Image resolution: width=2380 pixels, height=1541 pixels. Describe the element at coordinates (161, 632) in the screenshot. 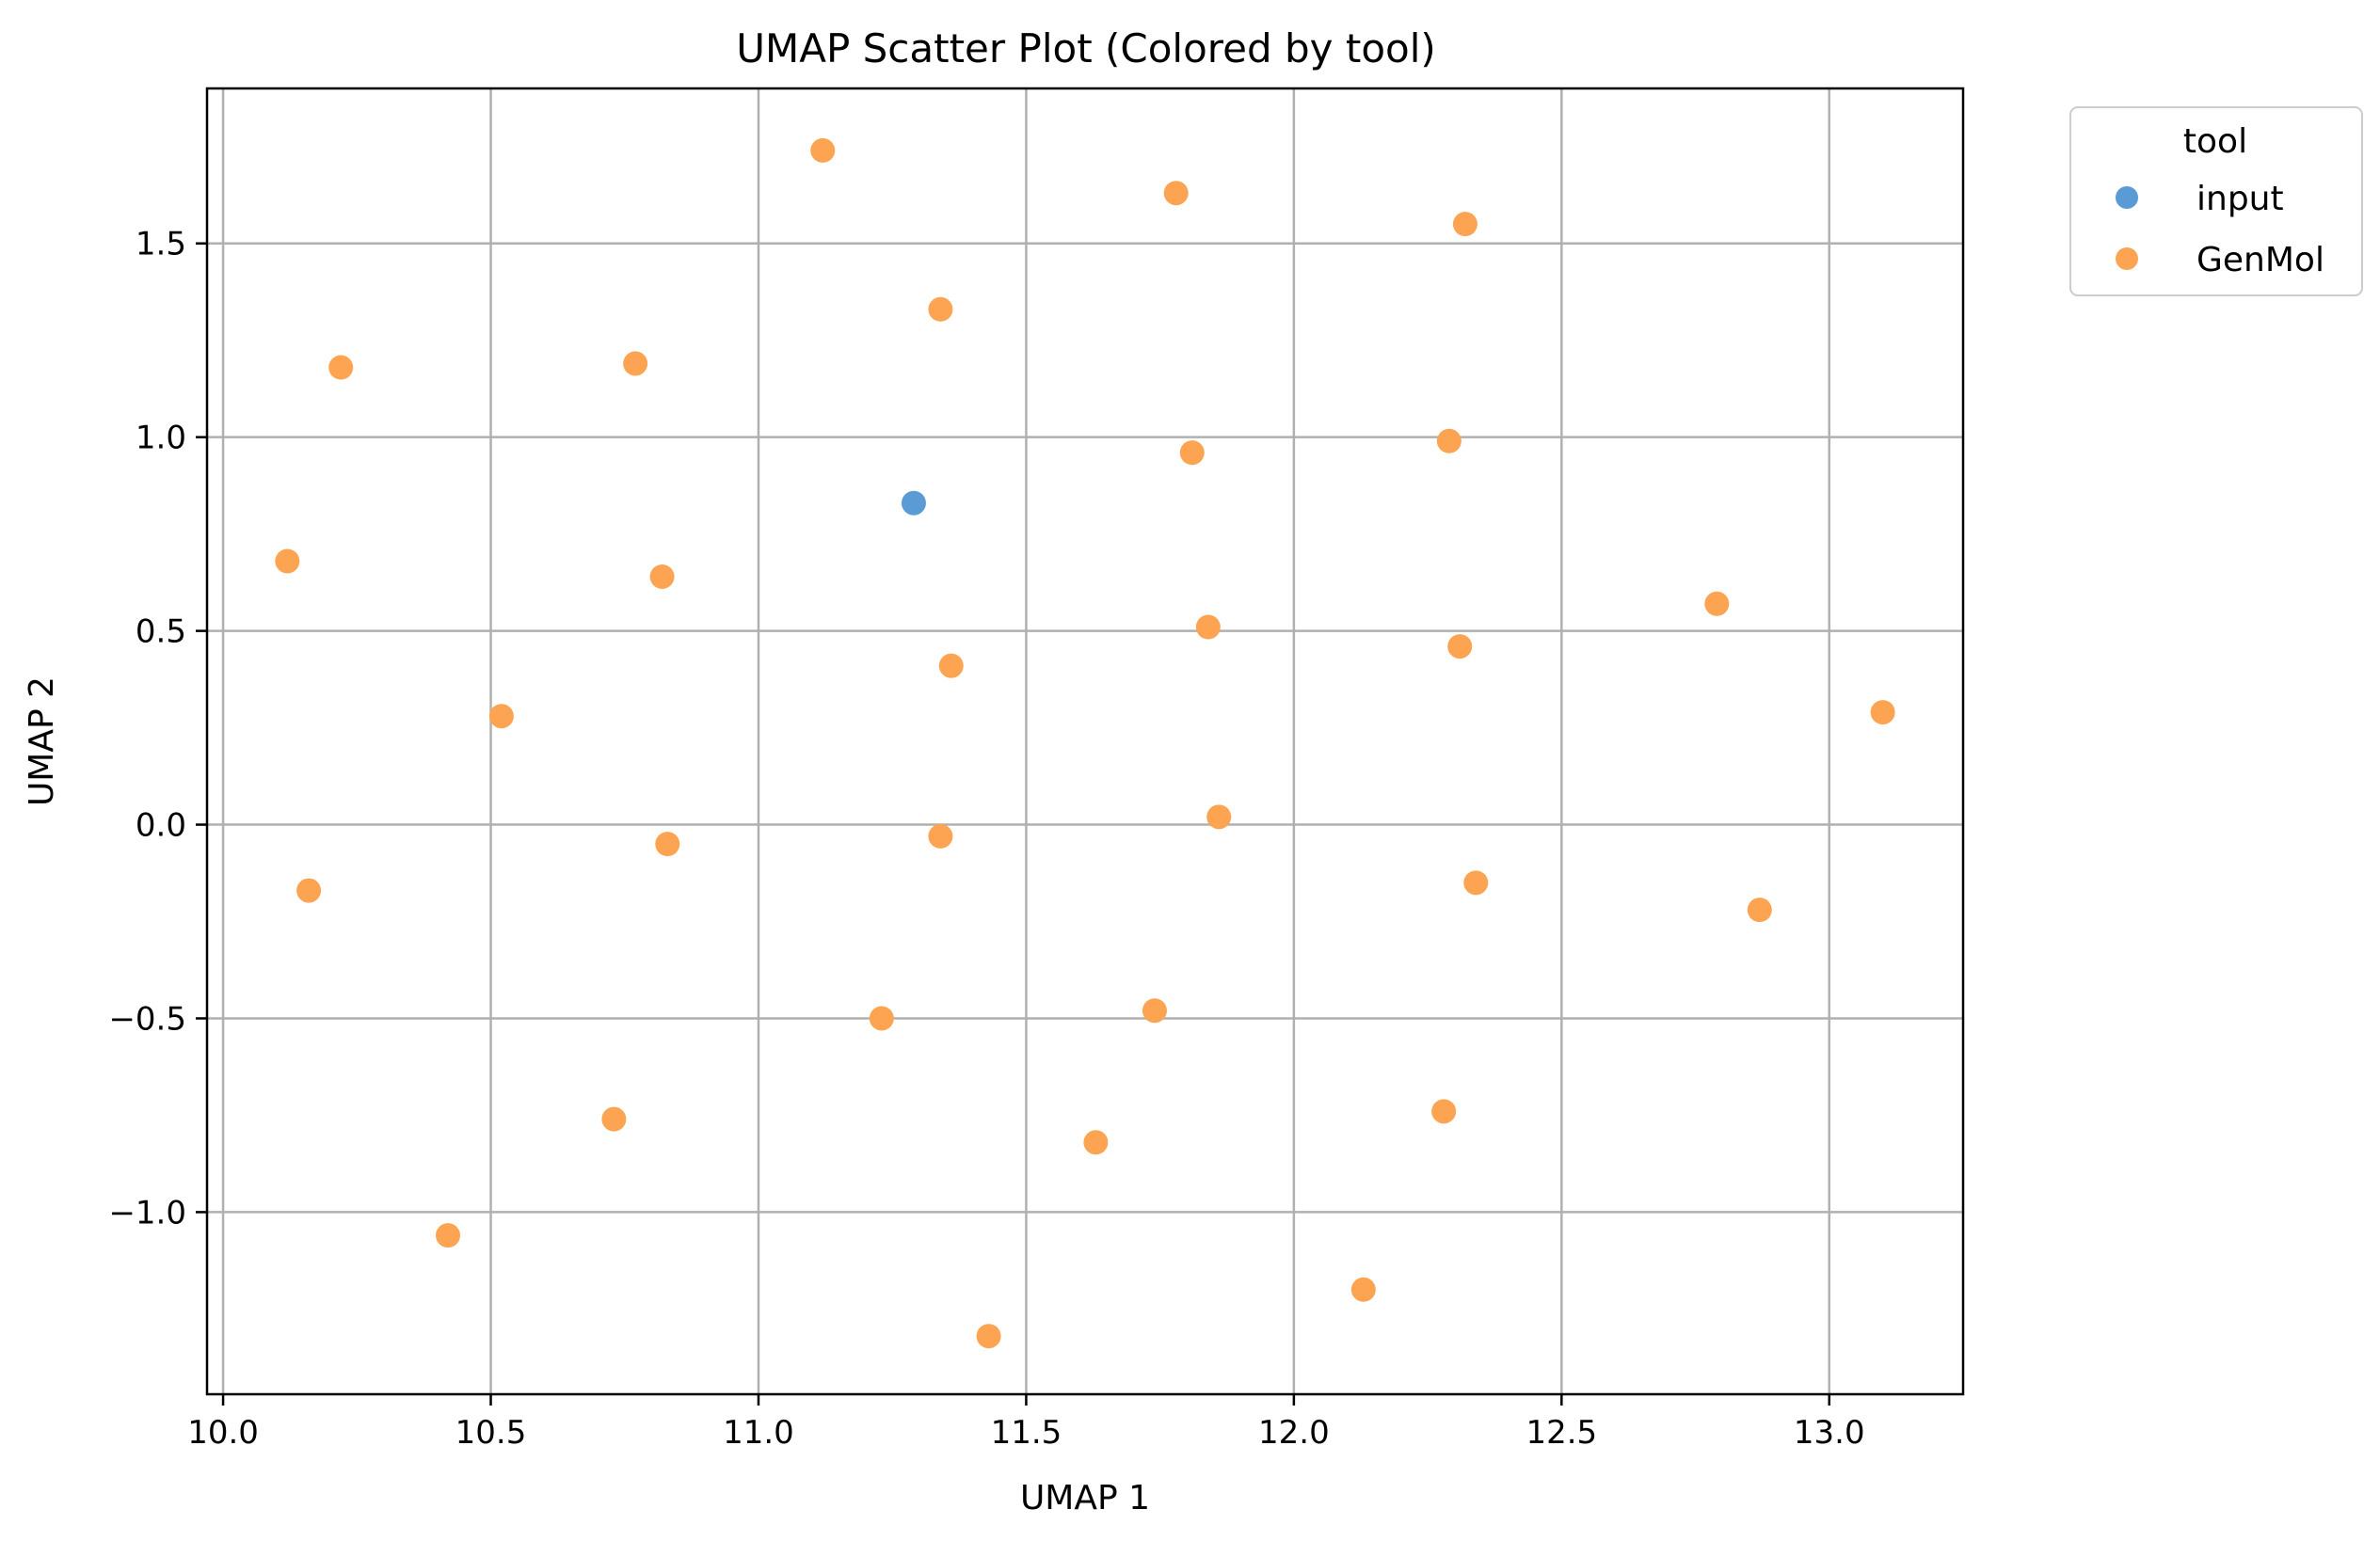

I see `y-tick-label: 0.5` at that location.